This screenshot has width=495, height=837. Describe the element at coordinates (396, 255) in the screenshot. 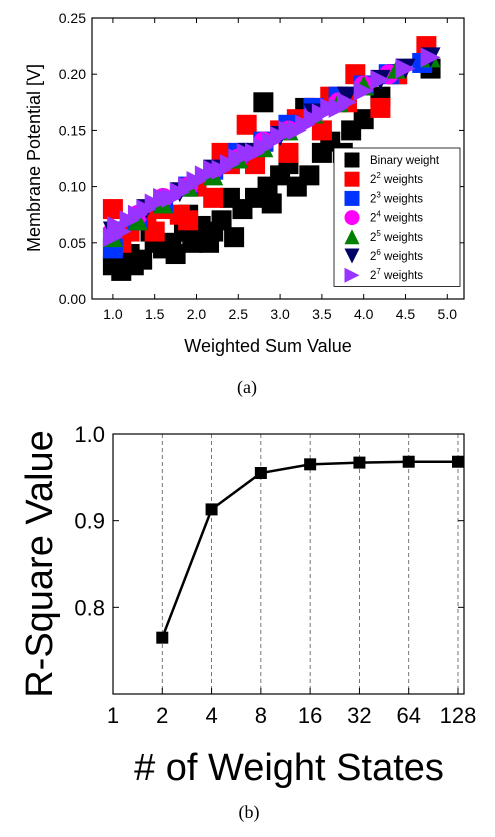

I see `legend-label: 26 weights` at that location.